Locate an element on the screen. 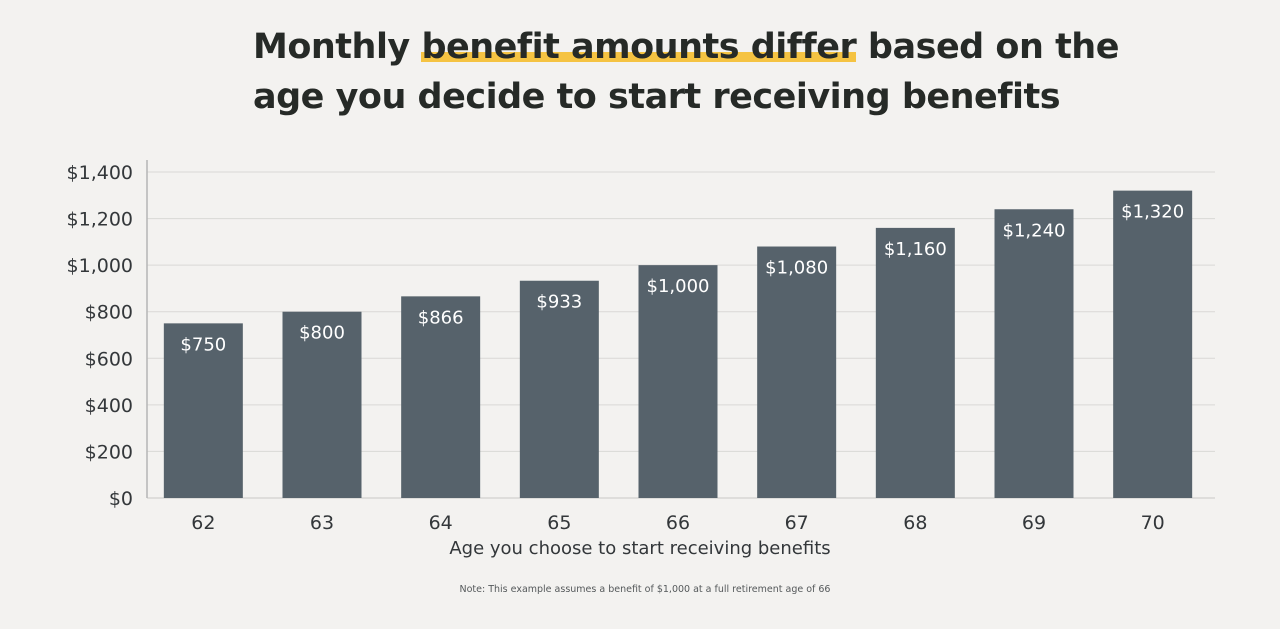 Image resolution: width=1280 pixels, height=629 pixels. y-tick-label: $800 is located at coordinates (109, 313).